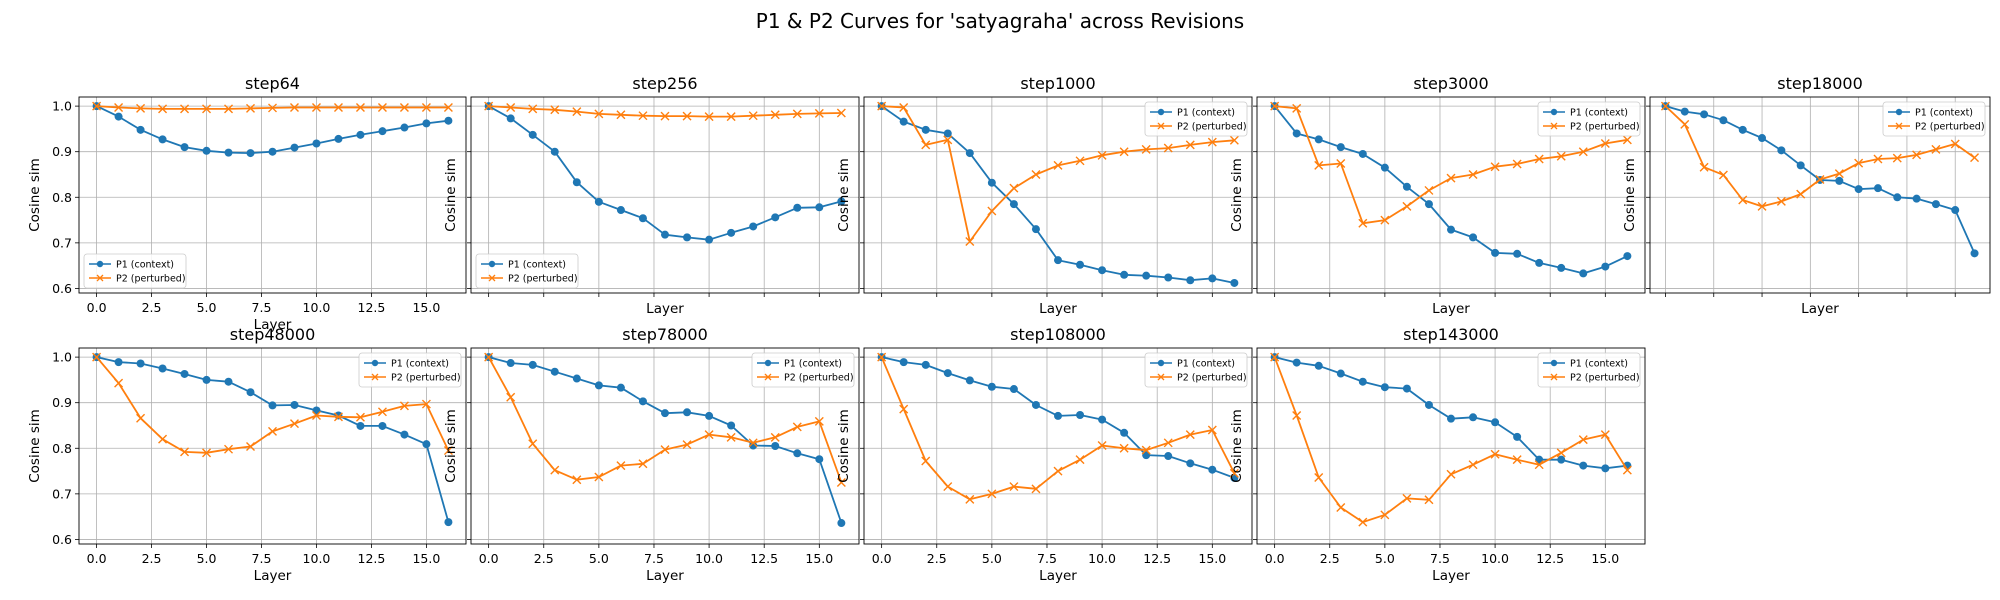  Describe the element at coordinates (1206, 364) in the screenshot. I see `chart-7-legend-label-0: P1 (context)` at that location.